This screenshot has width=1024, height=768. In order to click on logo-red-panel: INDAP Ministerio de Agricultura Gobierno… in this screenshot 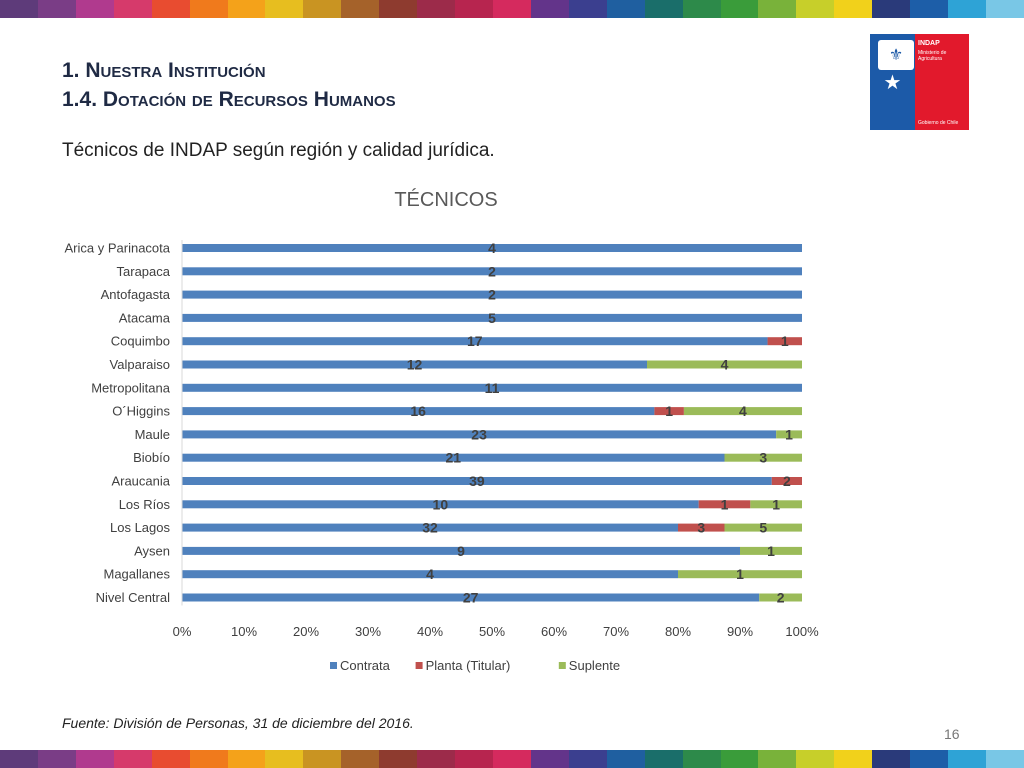, I will do `click(942, 82)`.